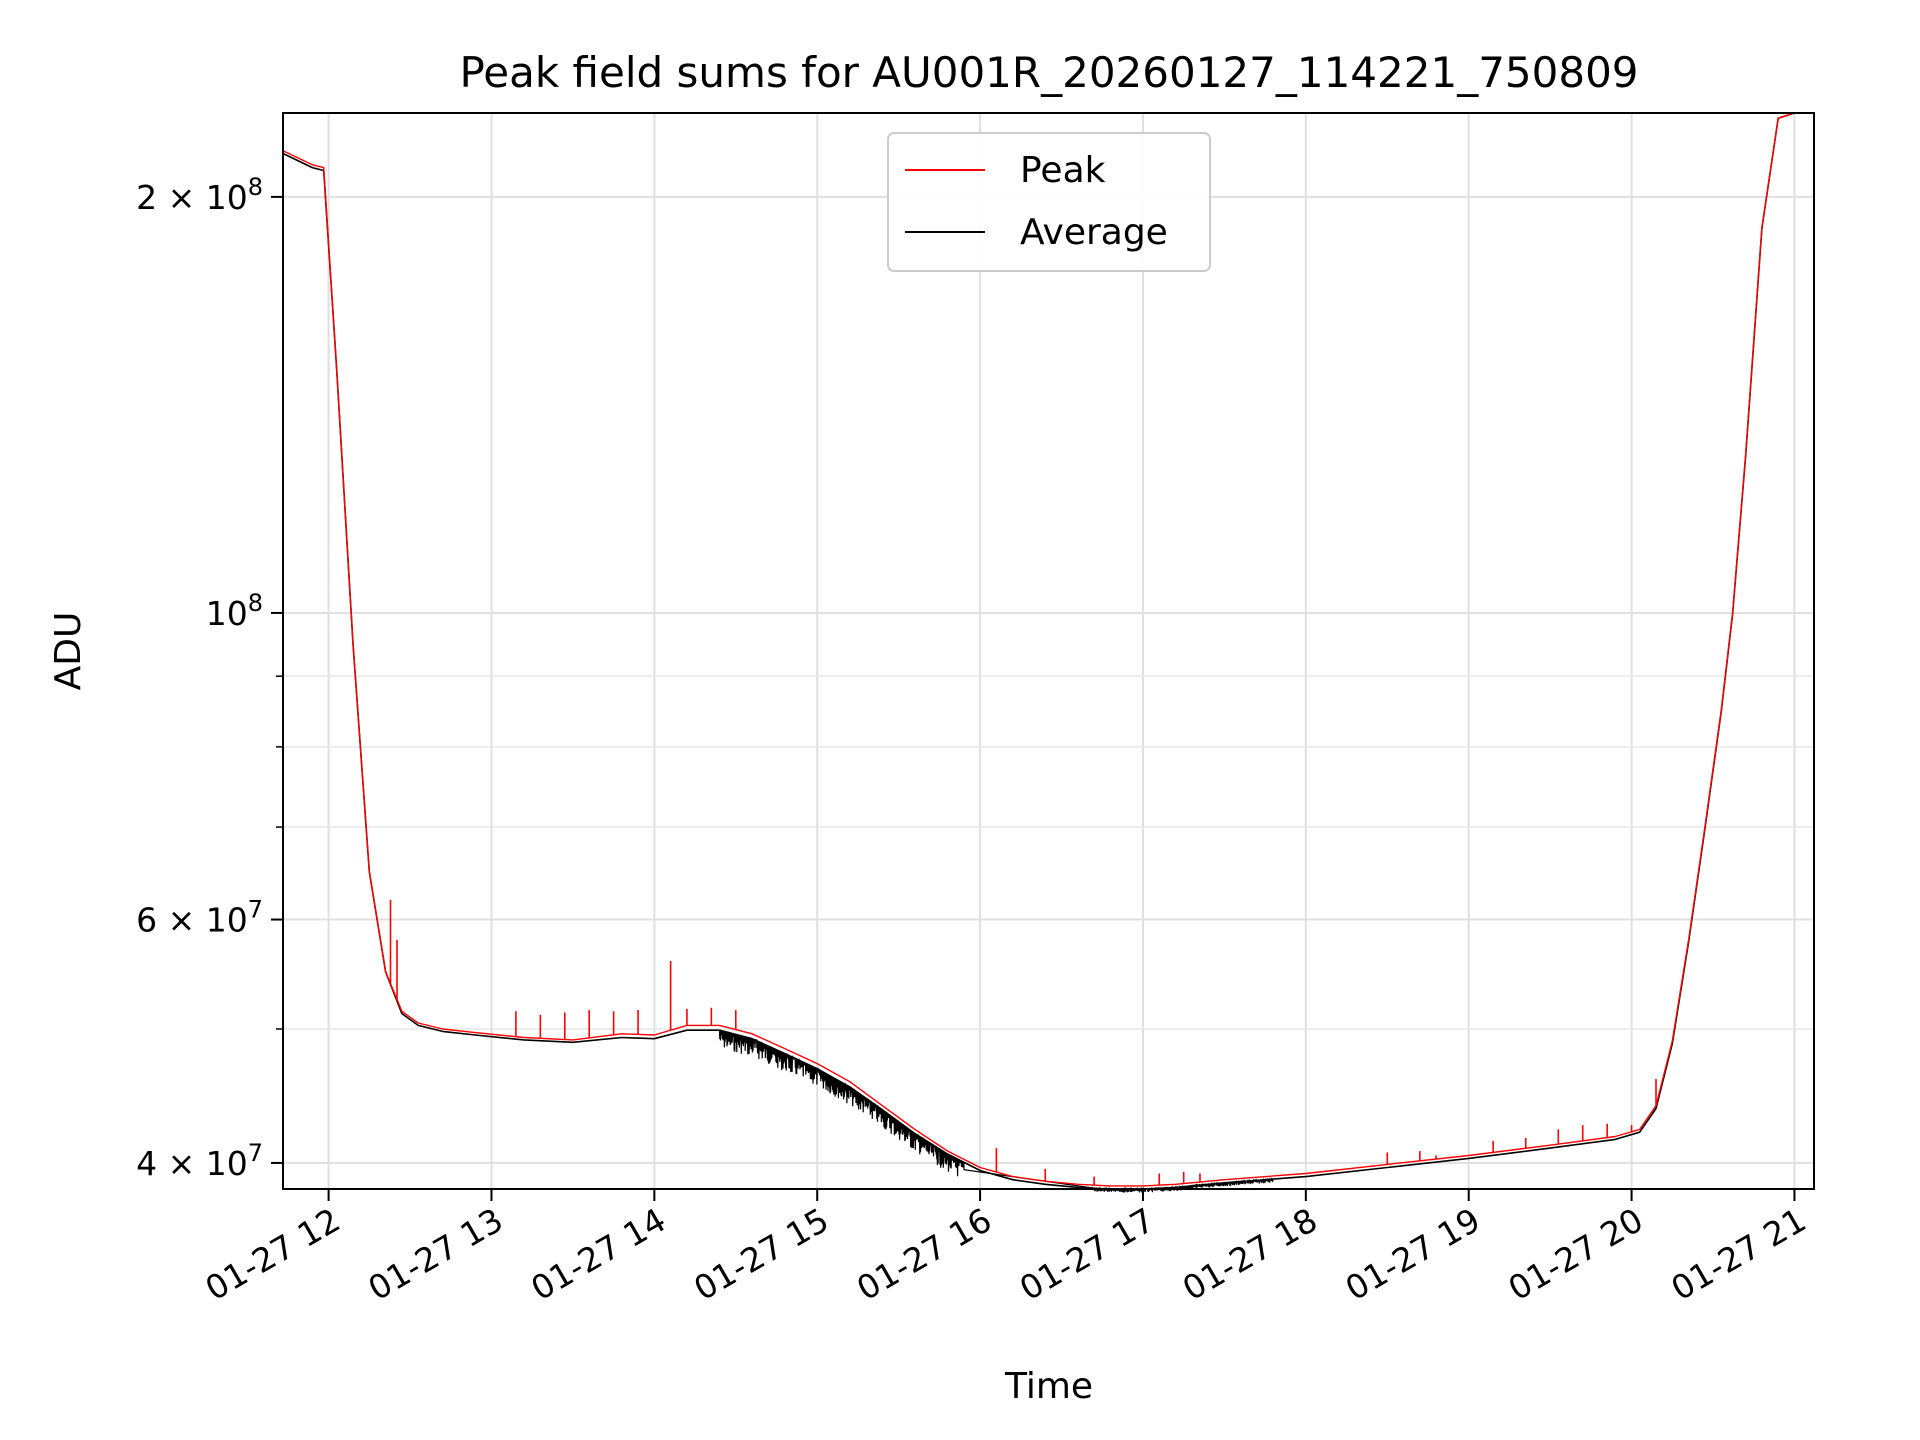 This screenshot has width=1920, height=1440. I want to click on legend-peak-label: Peak, so click(1063, 170).